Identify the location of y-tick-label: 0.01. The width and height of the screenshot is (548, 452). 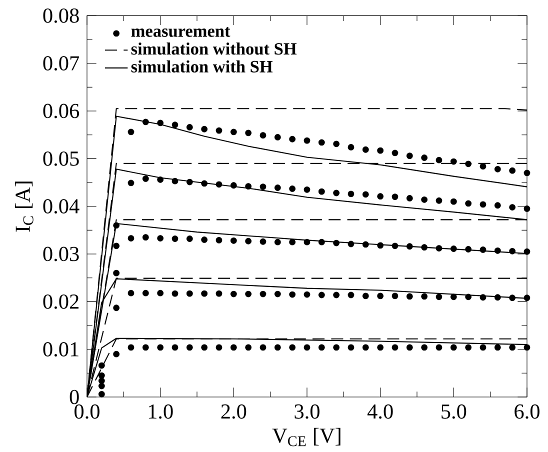
(60, 349).